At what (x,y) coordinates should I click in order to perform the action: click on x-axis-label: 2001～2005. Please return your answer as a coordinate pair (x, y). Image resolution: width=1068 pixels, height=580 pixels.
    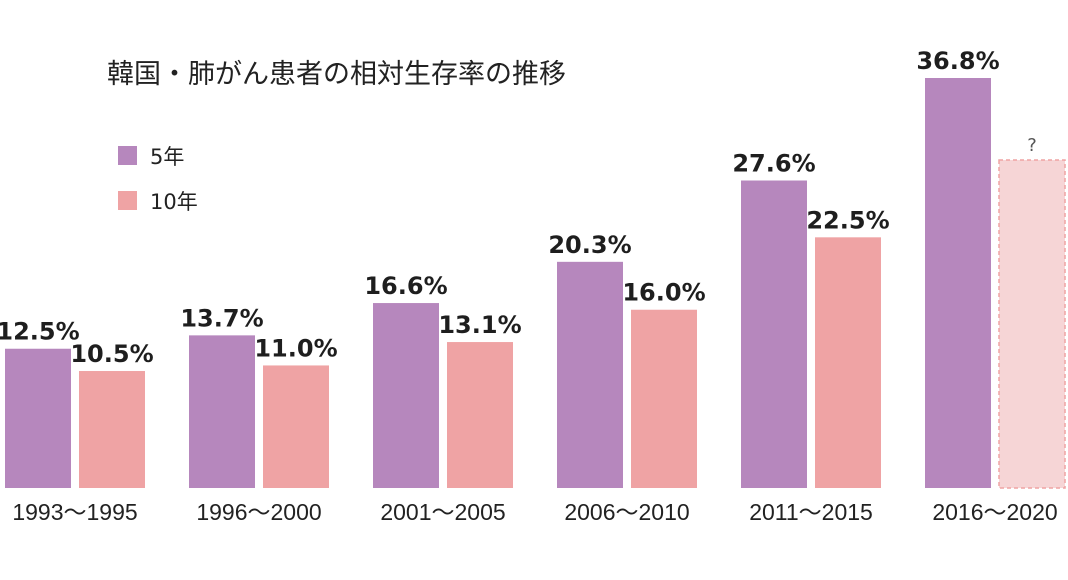
    Looking at the image, I should click on (442, 512).